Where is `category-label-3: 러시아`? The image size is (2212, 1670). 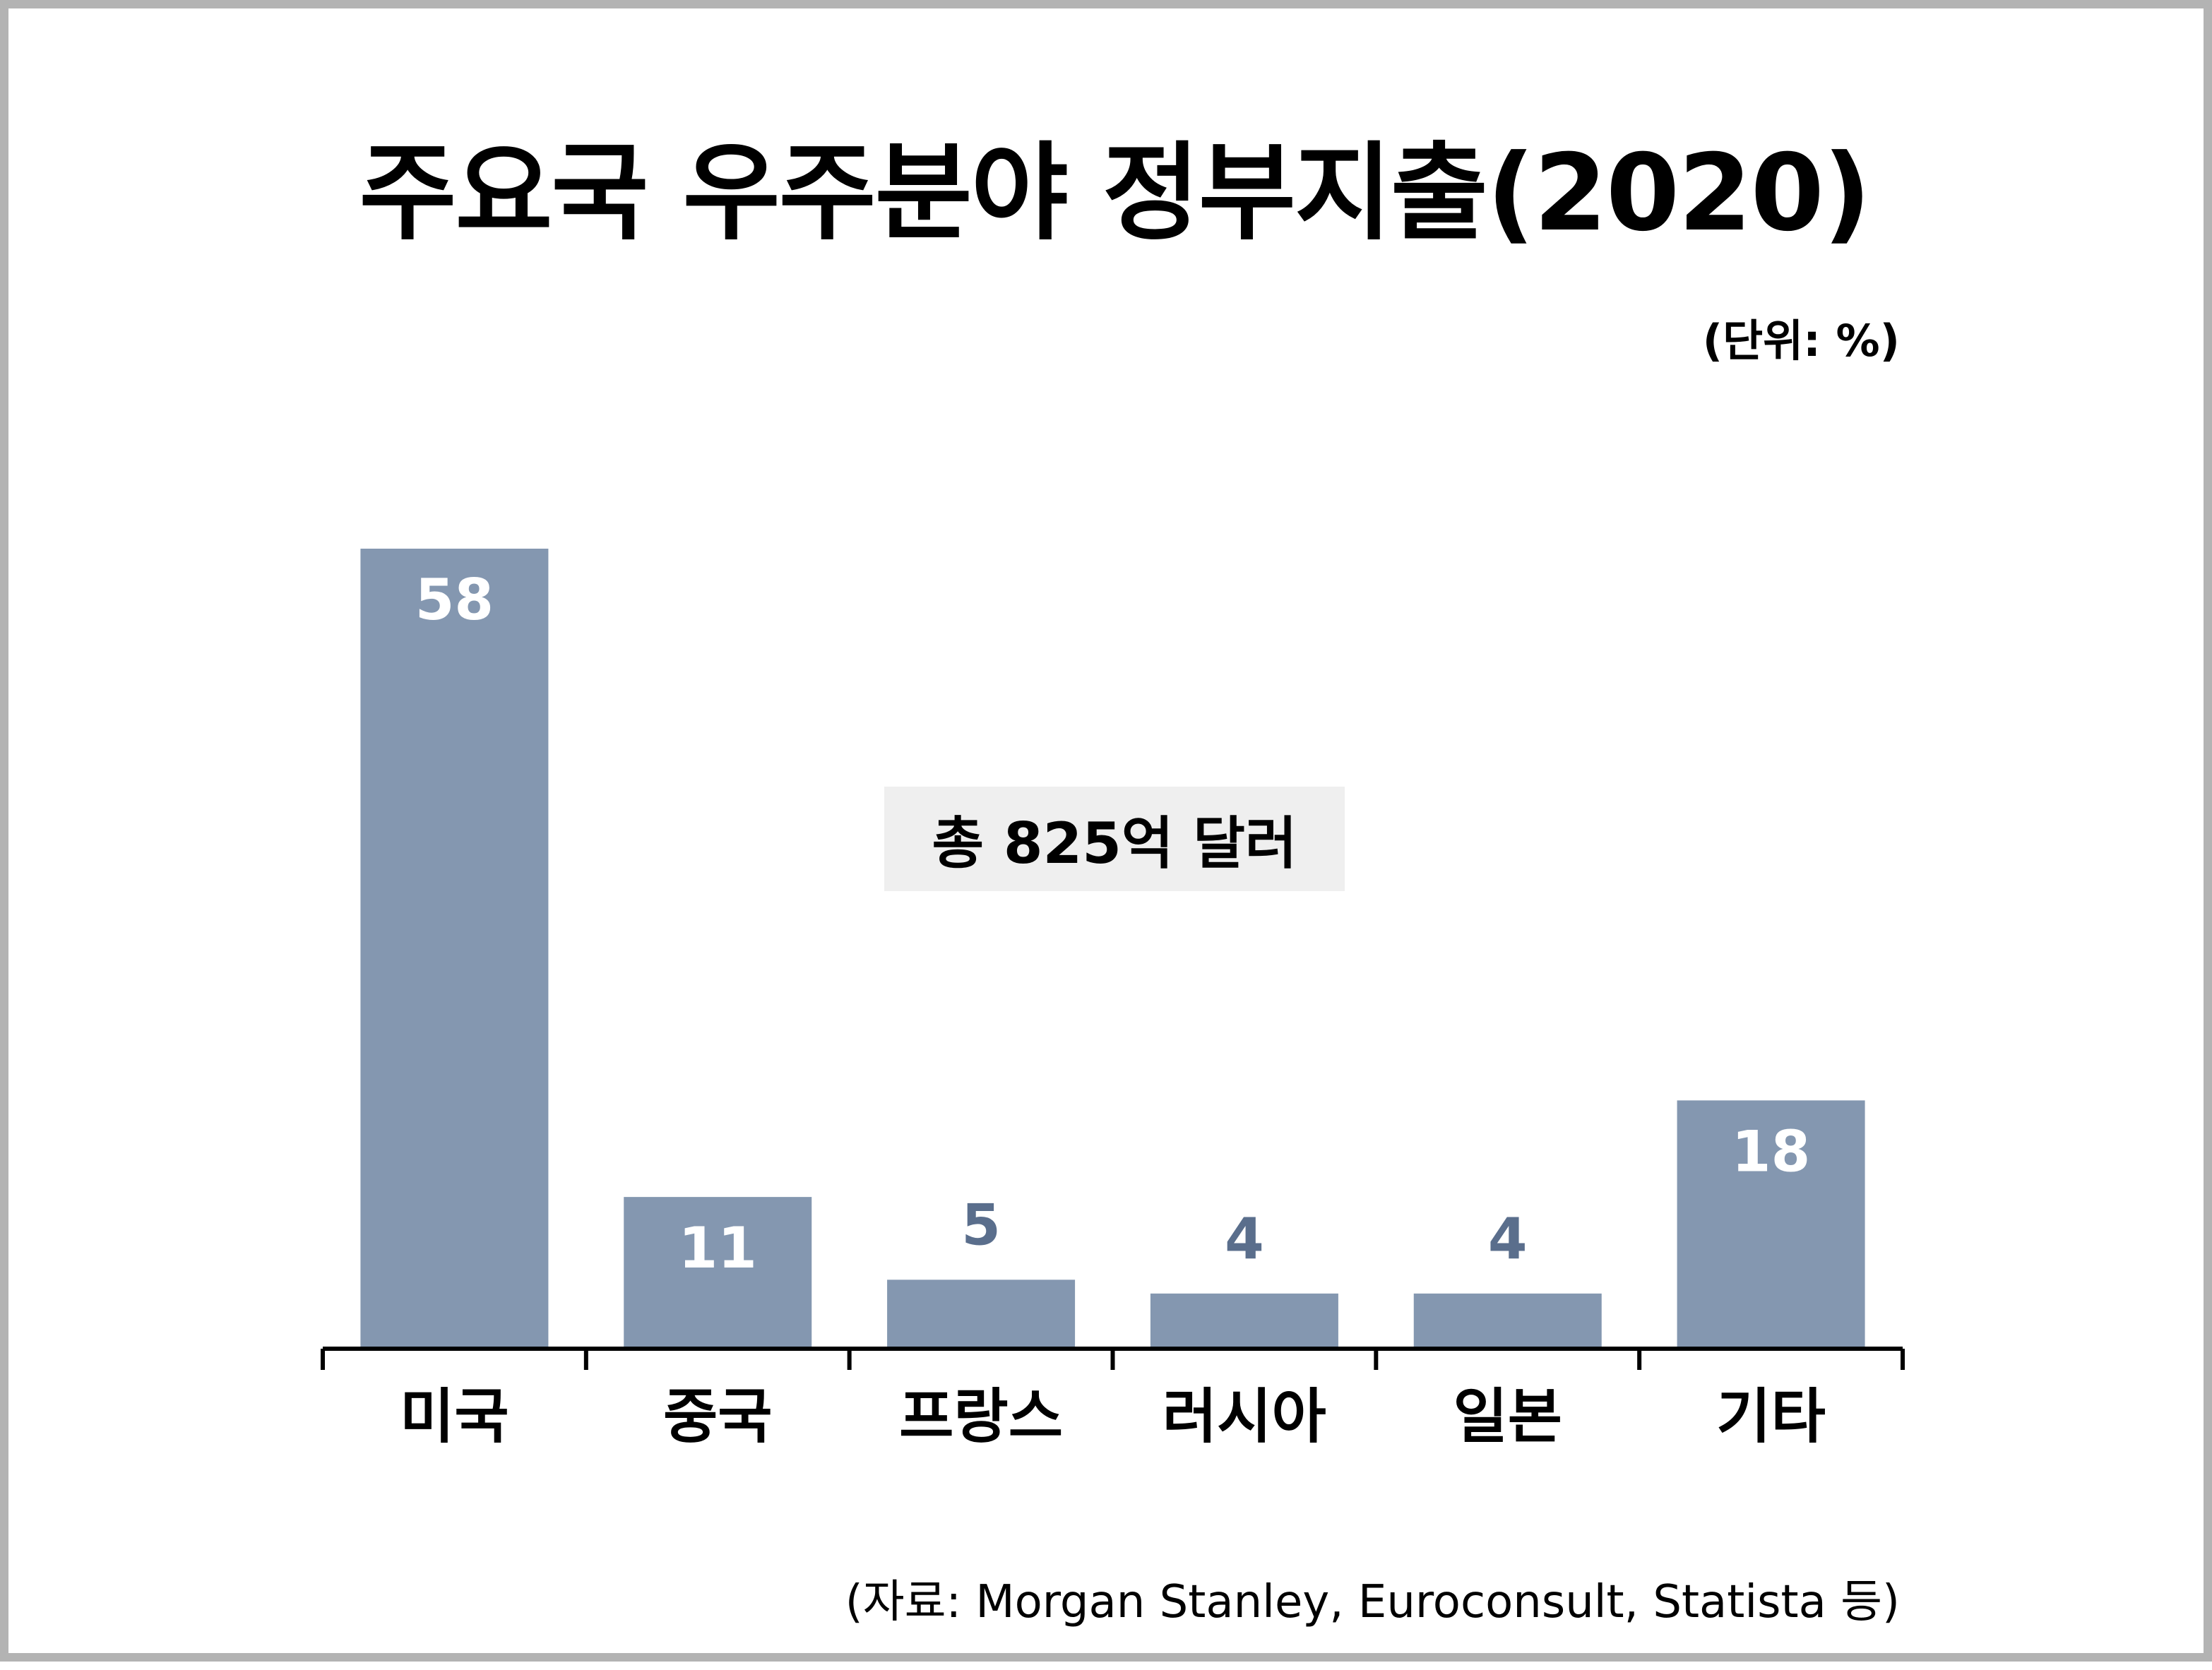
category-label-3: 러시아 is located at coordinates (1244, 1416).